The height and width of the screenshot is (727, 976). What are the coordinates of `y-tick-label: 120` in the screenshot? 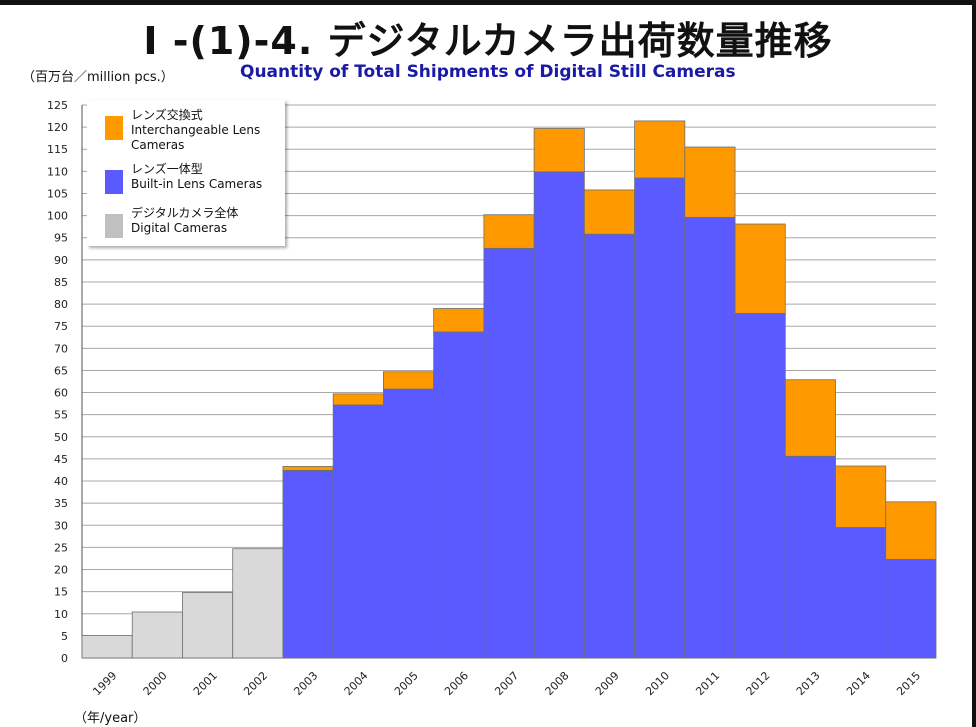 It's located at (57, 127).